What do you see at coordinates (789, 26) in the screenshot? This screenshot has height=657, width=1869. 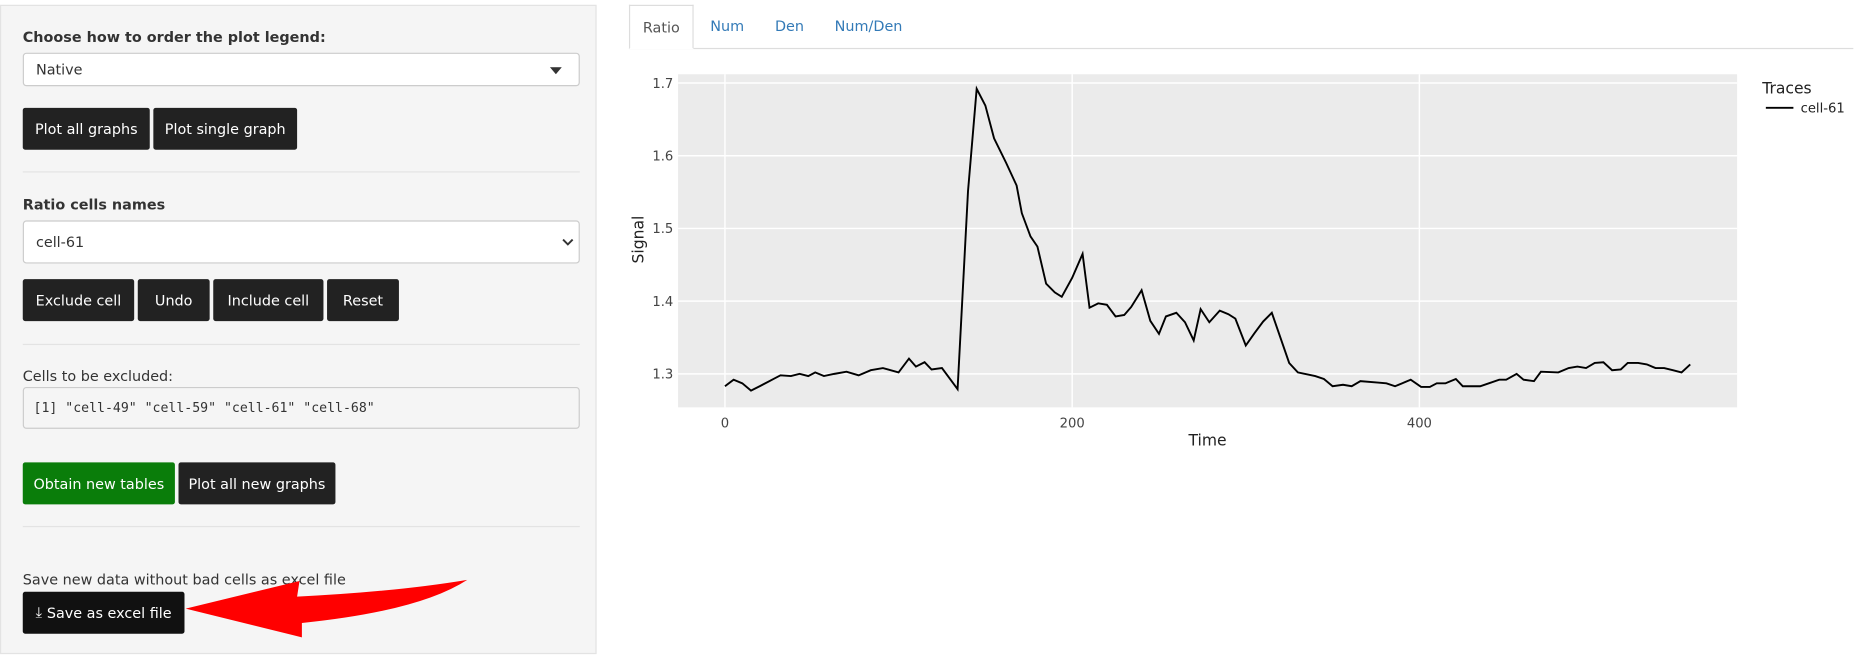 I see `tab: Den` at bounding box center [789, 26].